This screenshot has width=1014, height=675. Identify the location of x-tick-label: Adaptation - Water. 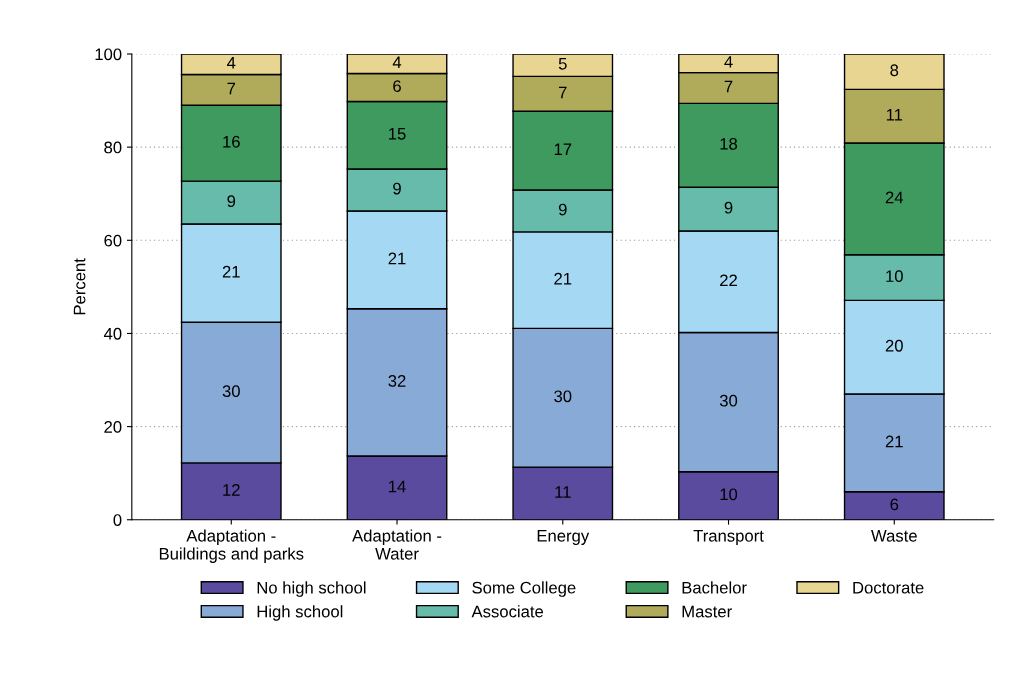
(397, 544).